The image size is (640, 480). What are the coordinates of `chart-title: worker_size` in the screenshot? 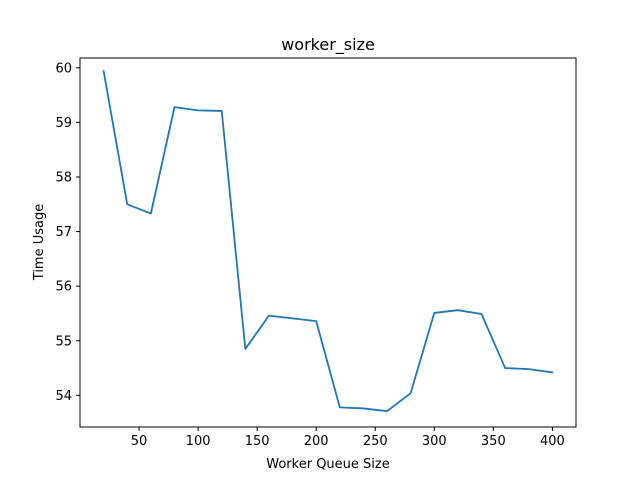 It's located at (328, 45).